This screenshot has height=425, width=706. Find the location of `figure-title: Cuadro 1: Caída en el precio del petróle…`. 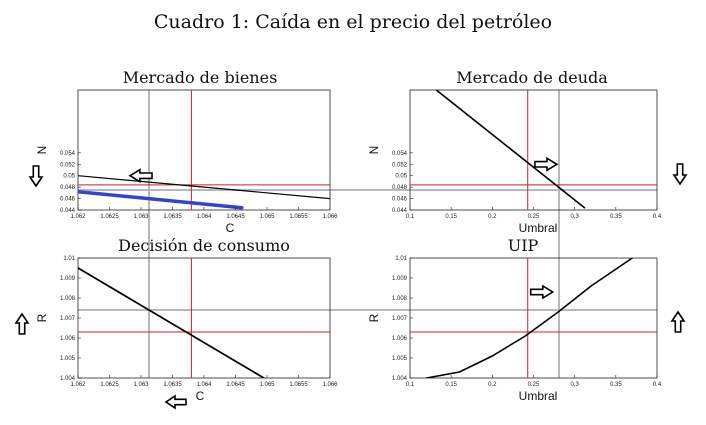

figure-title: Cuadro 1: Caída en el precio del petróle… is located at coordinates (353, 22).